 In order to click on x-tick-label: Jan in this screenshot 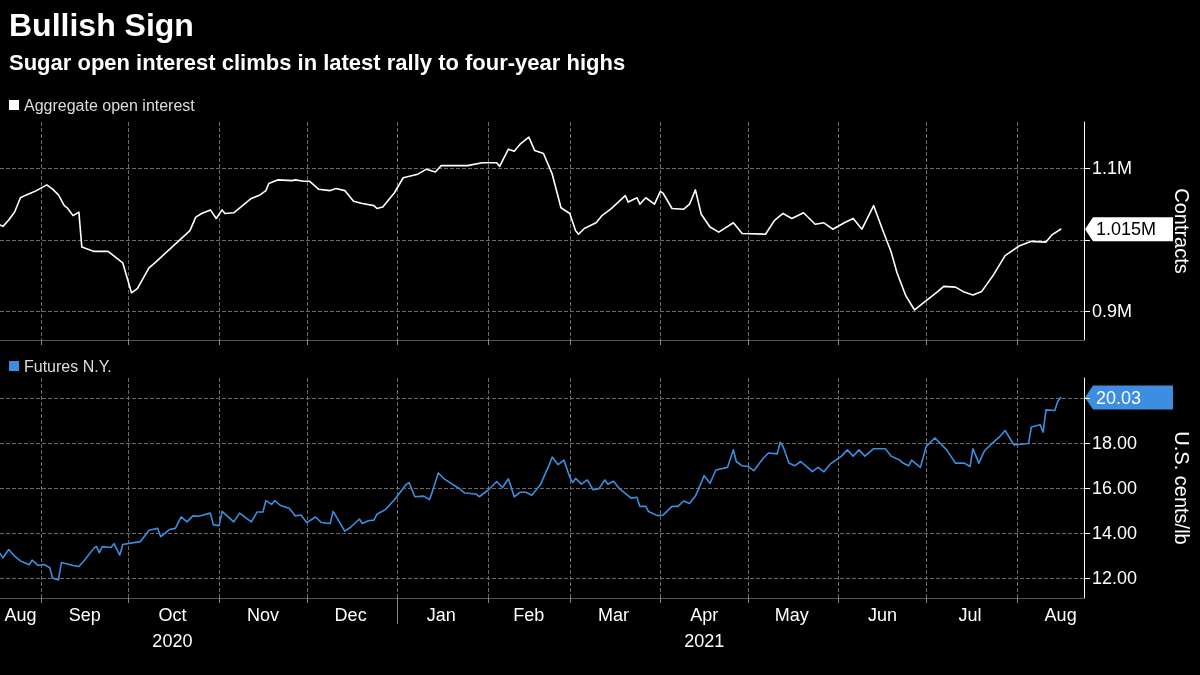, I will do `click(441, 615)`.